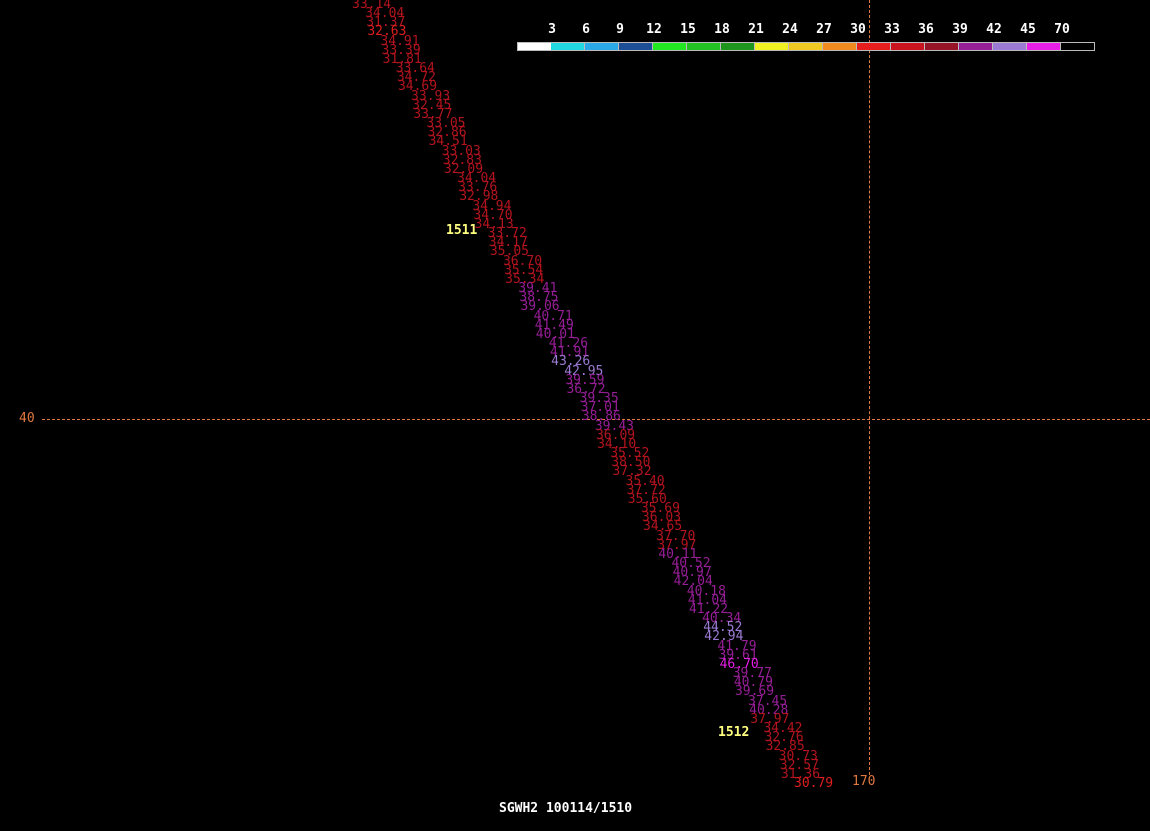 The width and height of the screenshot is (1150, 831). I want to click on observation-value: 33.03, so click(461, 151).